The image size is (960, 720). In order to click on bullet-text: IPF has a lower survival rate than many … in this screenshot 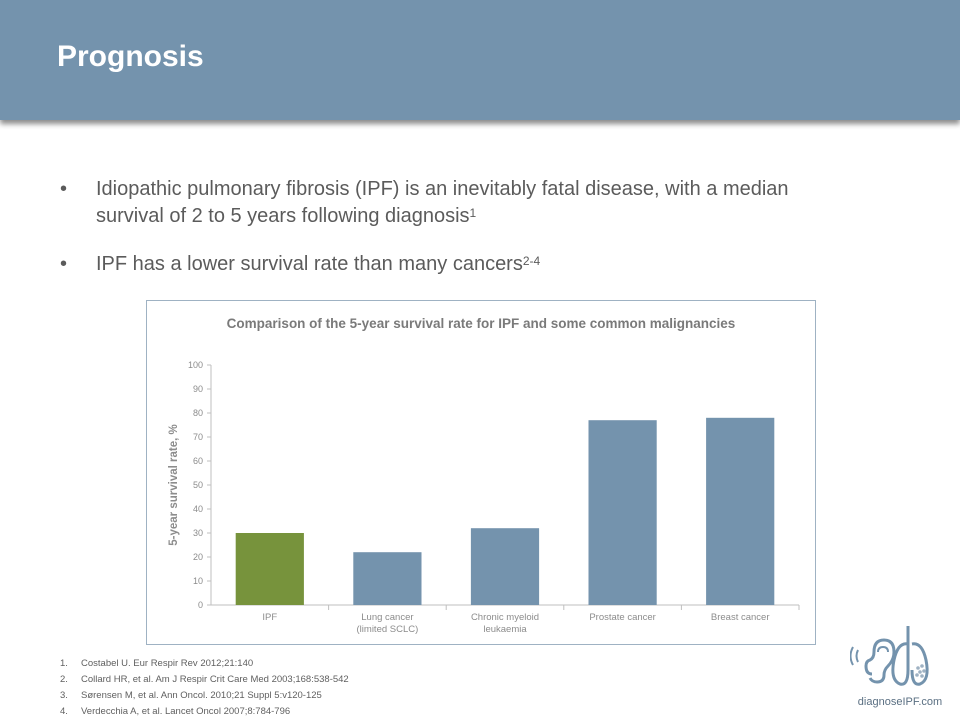, I will do `click(309, 264)`.